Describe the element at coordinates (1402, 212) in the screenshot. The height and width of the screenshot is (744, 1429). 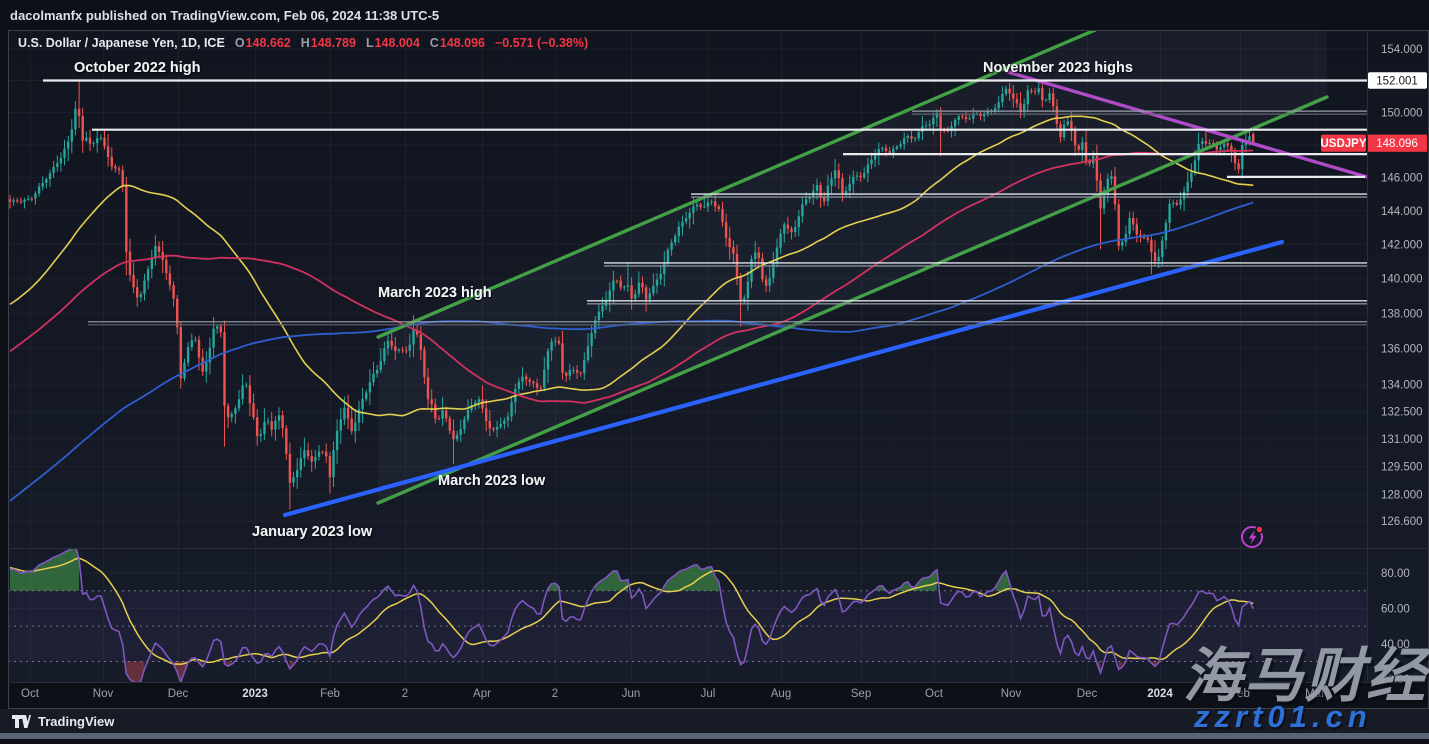
I see `svg-text: 144.000` at that location.